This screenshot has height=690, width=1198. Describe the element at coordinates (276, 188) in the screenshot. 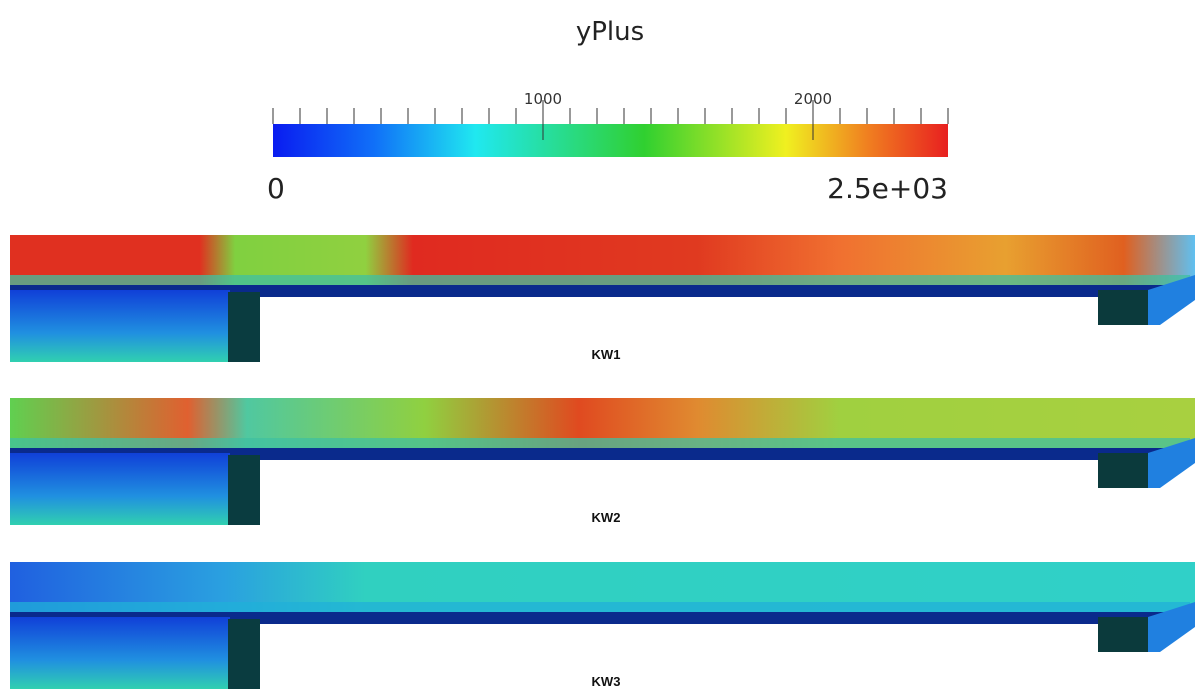

I see `end-label: 0` at that location.